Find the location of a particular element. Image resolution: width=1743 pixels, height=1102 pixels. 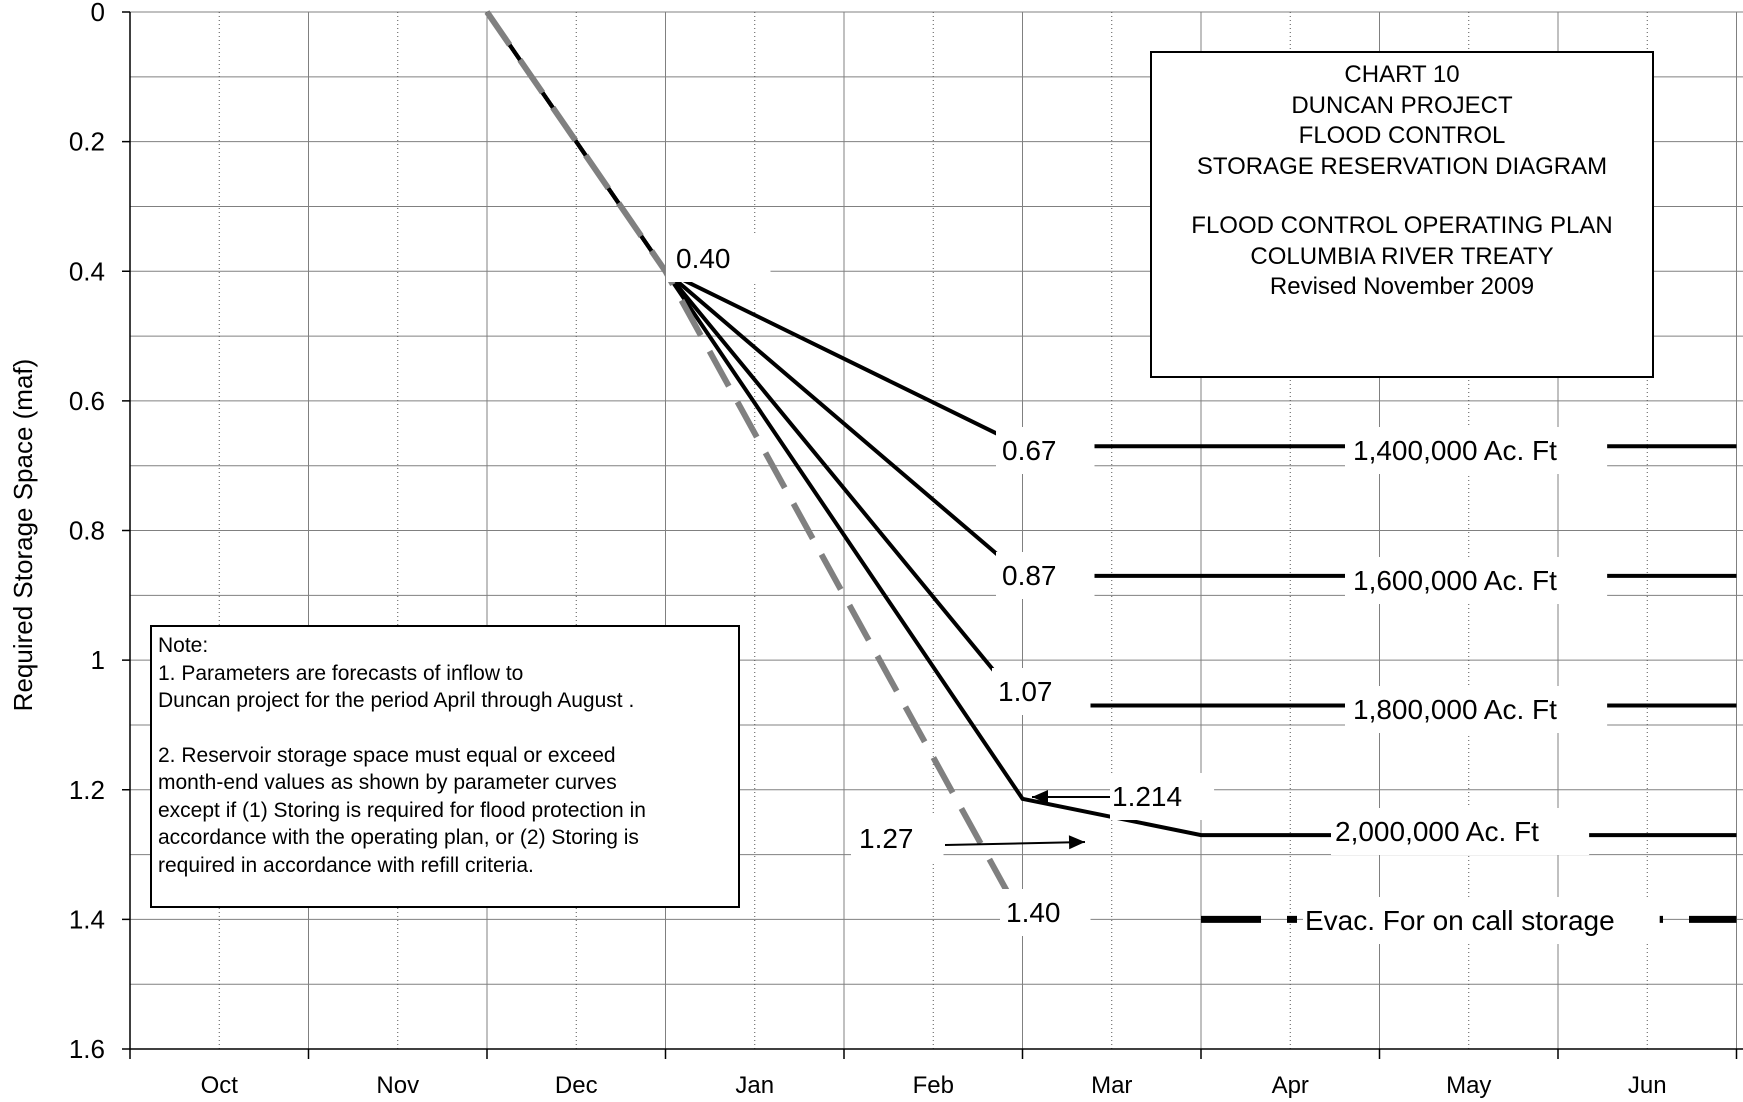

note-heading: Note: is located at coordinates (183, 645).